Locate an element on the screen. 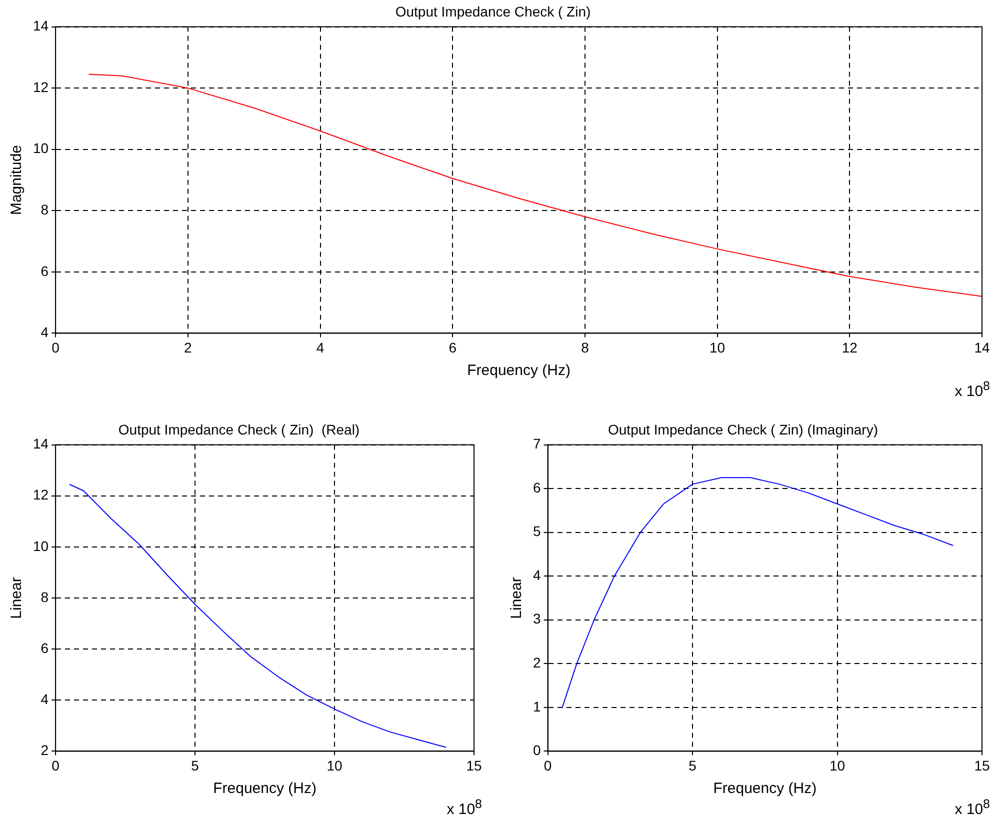  x-tick-label: 2 is located at coordinates (188, 347).